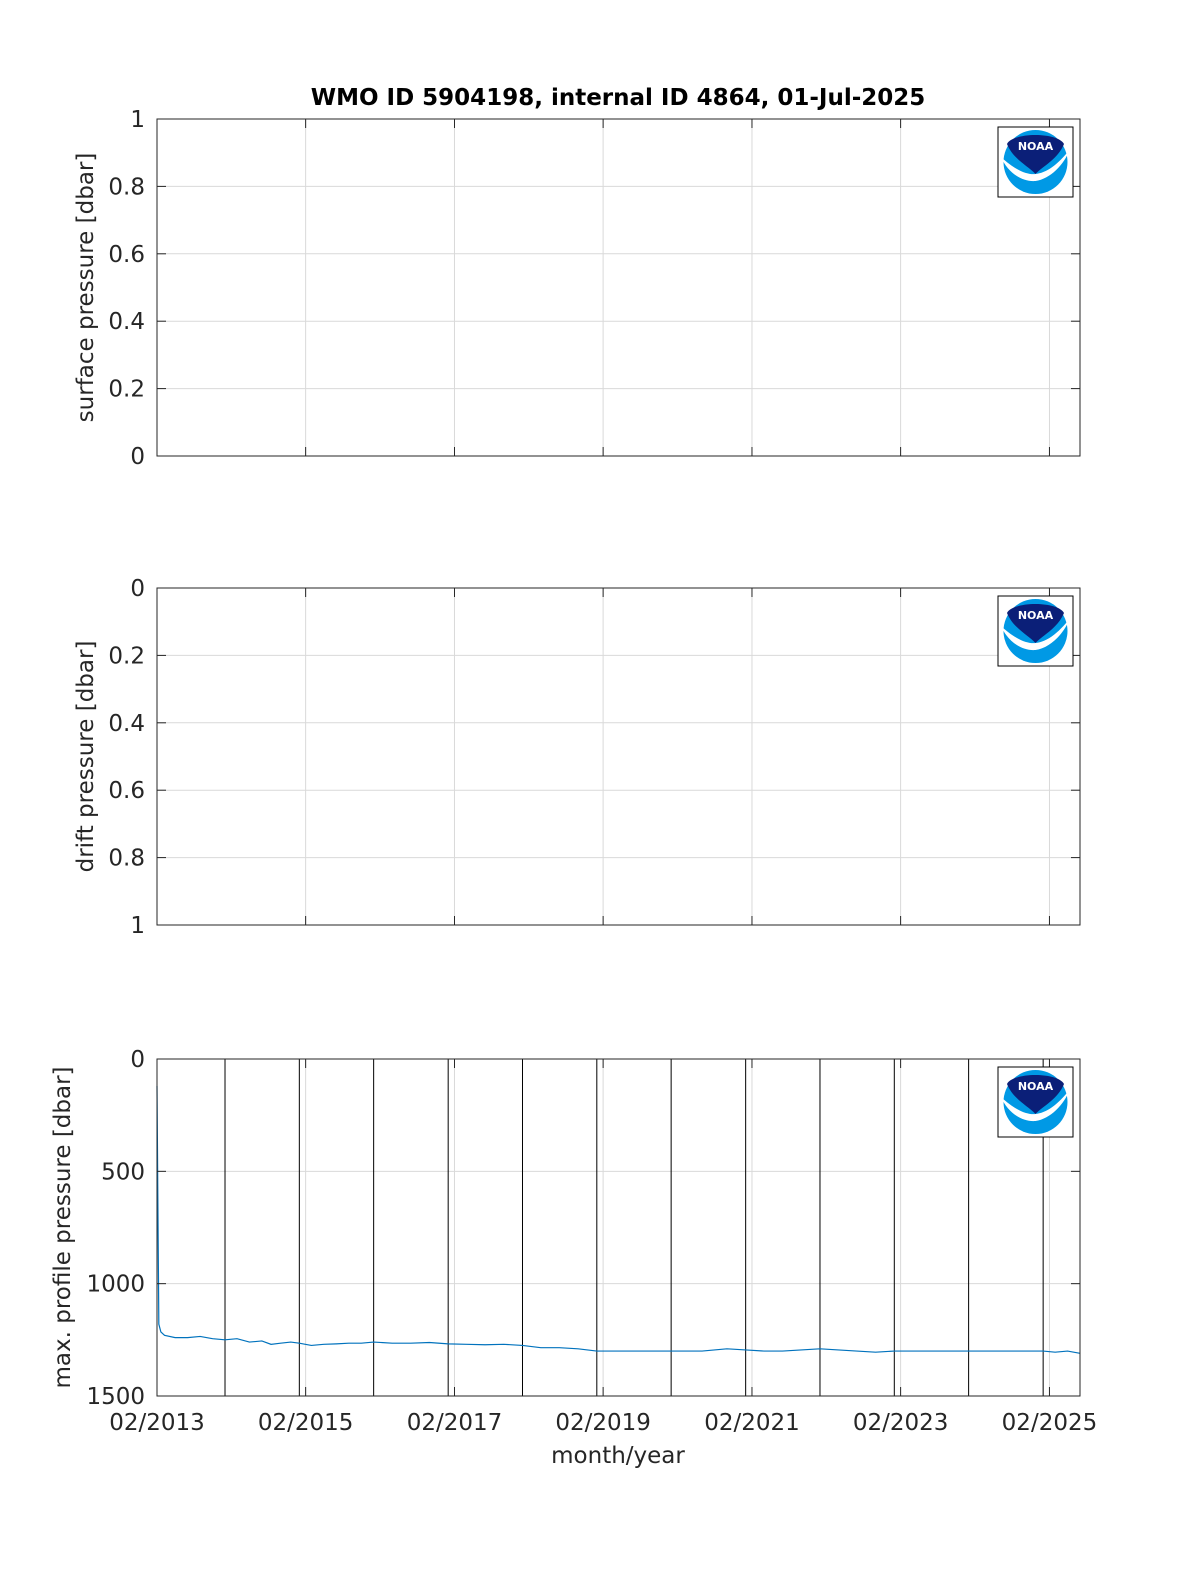 This screenshot has width=1200, height=1575. I want to click on y-axis-label: drift pressure [dbar], so click(86, 757).